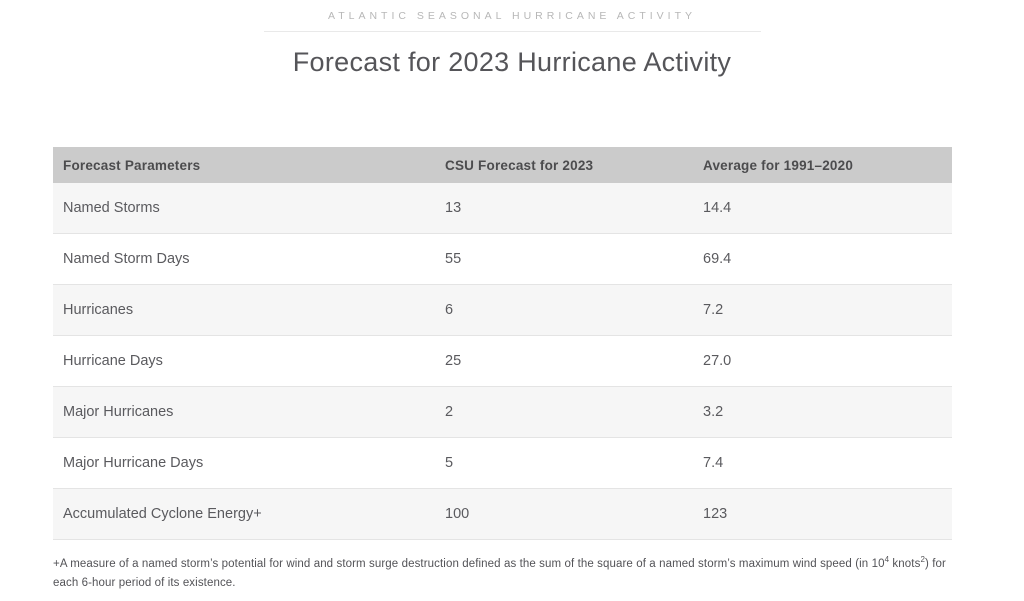  I want to click on header-divider, so click(512, 31).